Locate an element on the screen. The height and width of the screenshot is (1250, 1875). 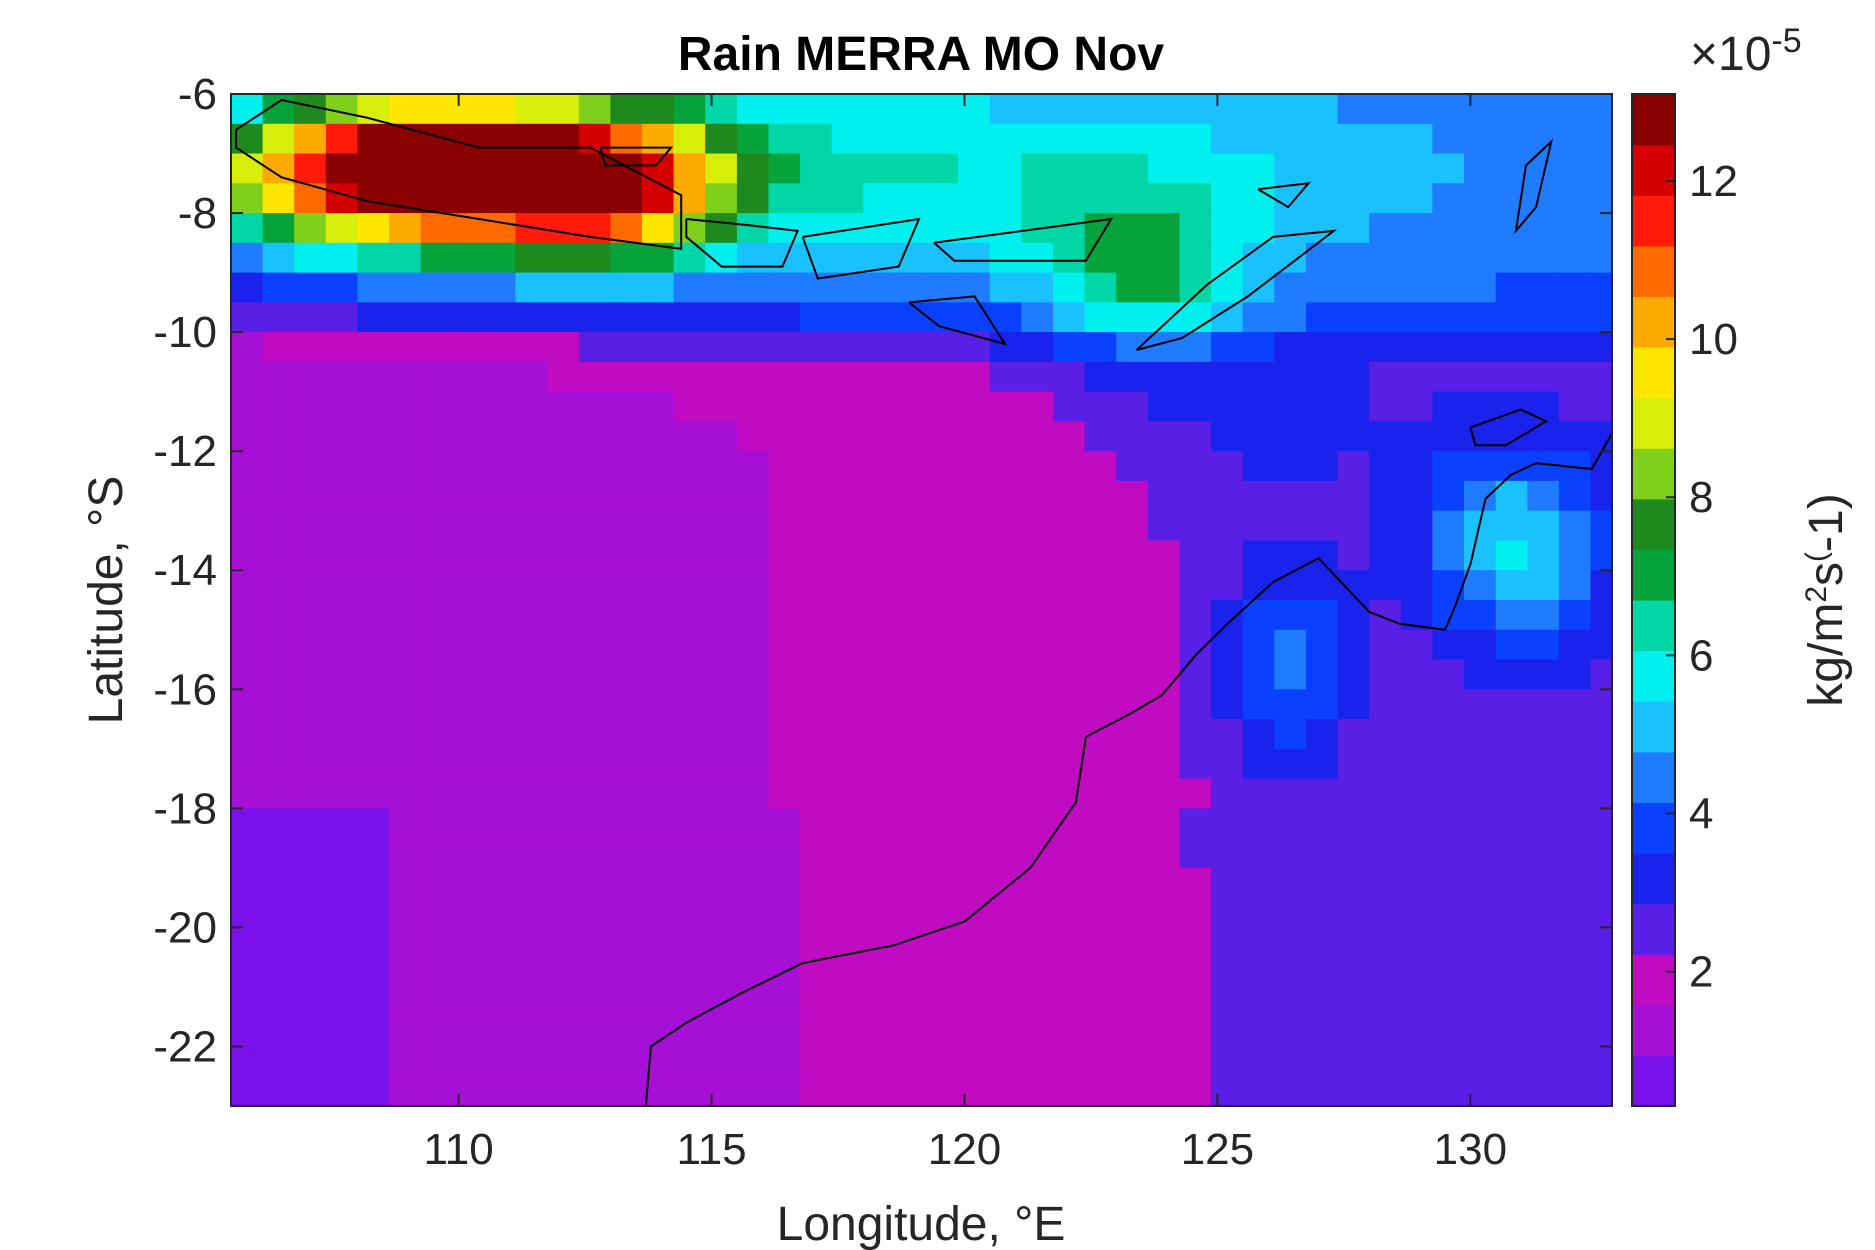
coastline-wetar is located at coordinates (1284, 195).